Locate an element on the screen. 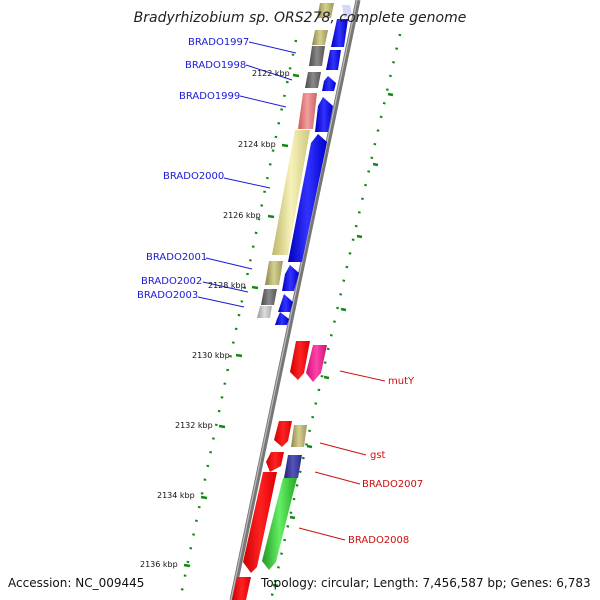 The width and height of the screenshot is (600, 600). gene-blue-1998 is located at coordinates (329, 83).